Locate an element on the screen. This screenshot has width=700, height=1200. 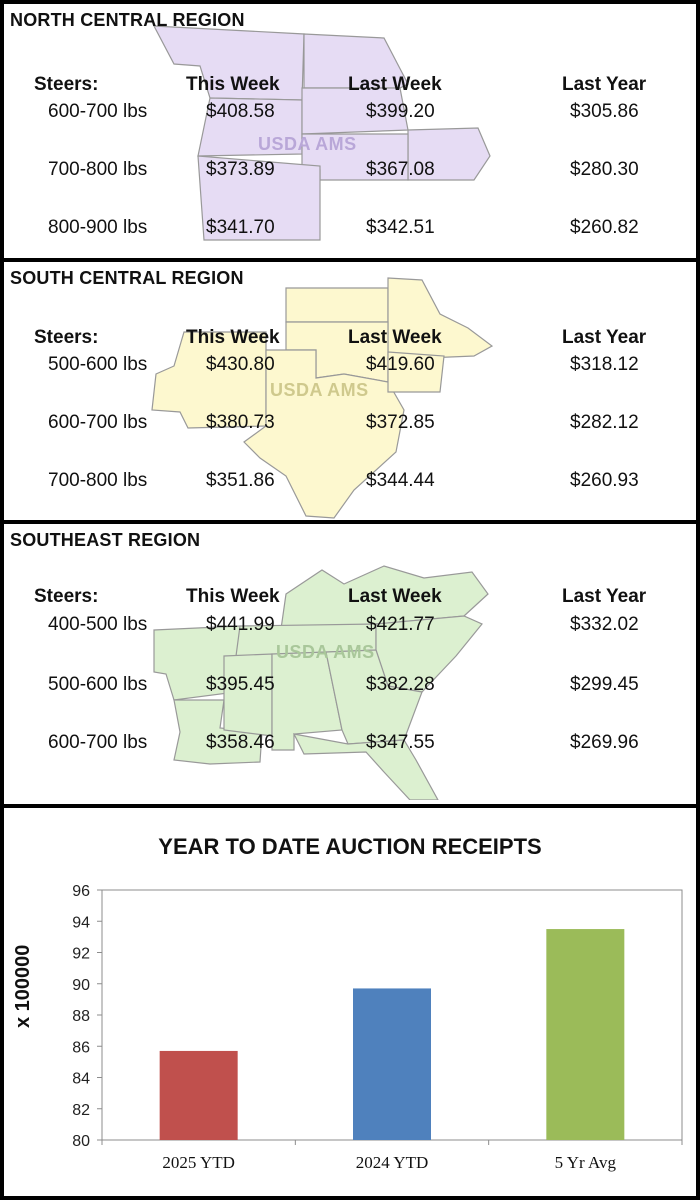
weight-class: 400-500 lbs is located at coordinates (98, 624).